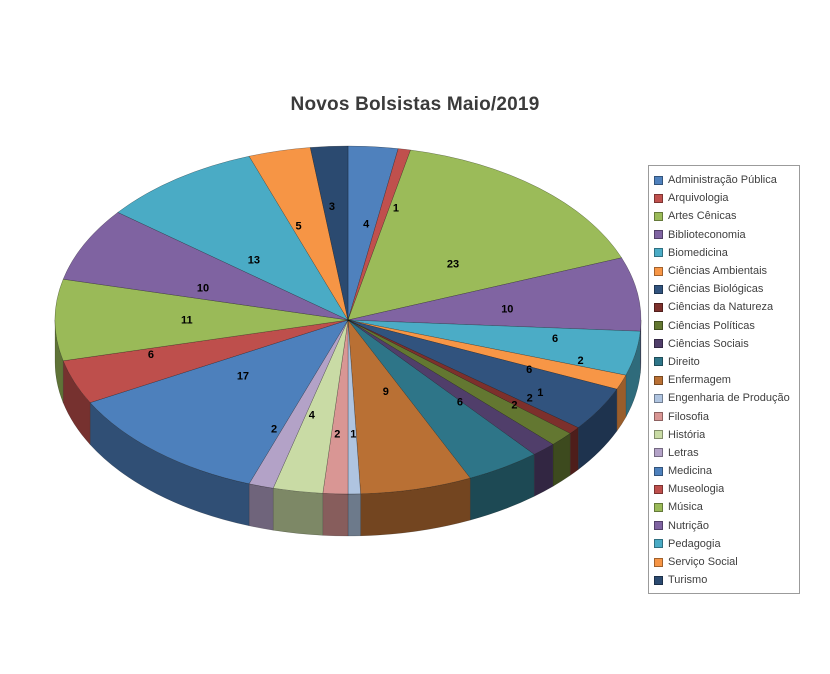 The width and height of the screenshot is (830, 674). I want to click on legend-item: Nutrição, so click(724, 526).